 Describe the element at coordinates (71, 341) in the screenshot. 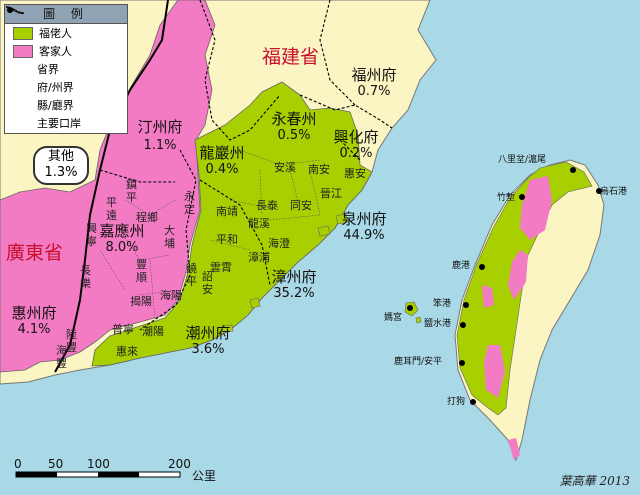

I see `county-label: 陸豐` at that location.